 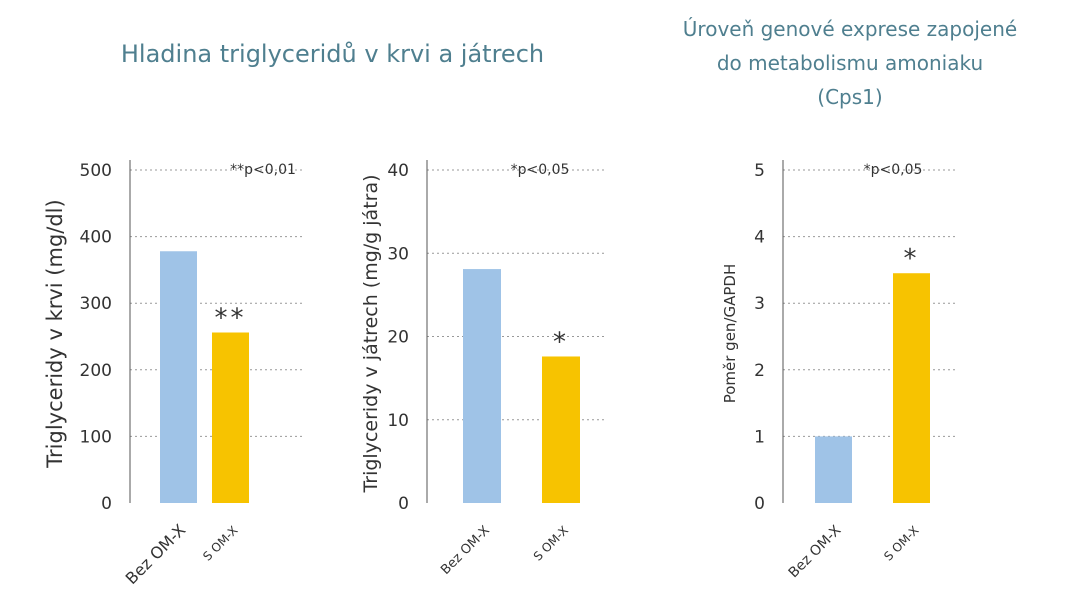 What do you see at coordinates (759, 304) in the screenshot?
I see `y-tick-label: 3` at bounding box center [759, 304].